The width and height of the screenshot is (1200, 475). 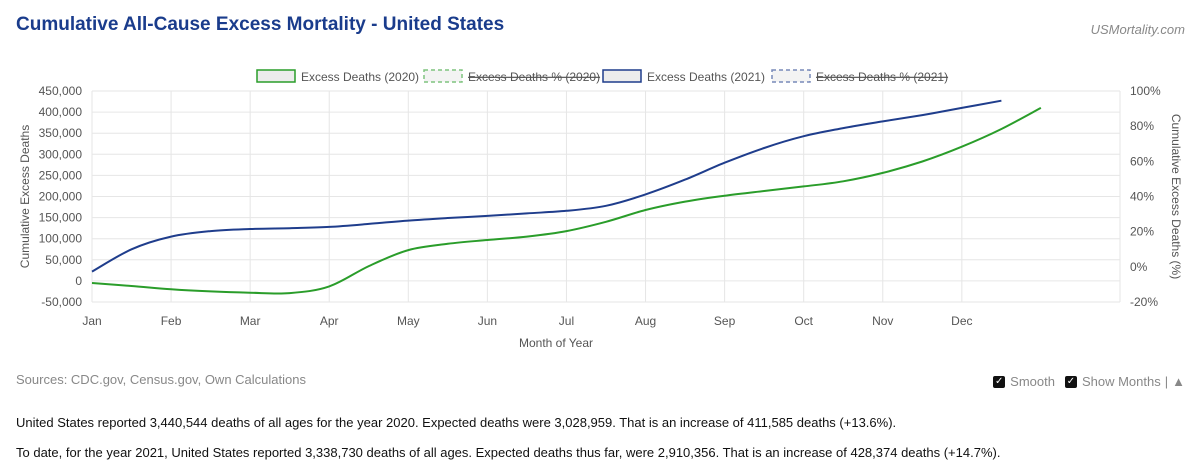 What do you see at coordinates (61, 91) in the screenshot?
I see `y-tick-label: 450,000` at bounding box center [61, 91].